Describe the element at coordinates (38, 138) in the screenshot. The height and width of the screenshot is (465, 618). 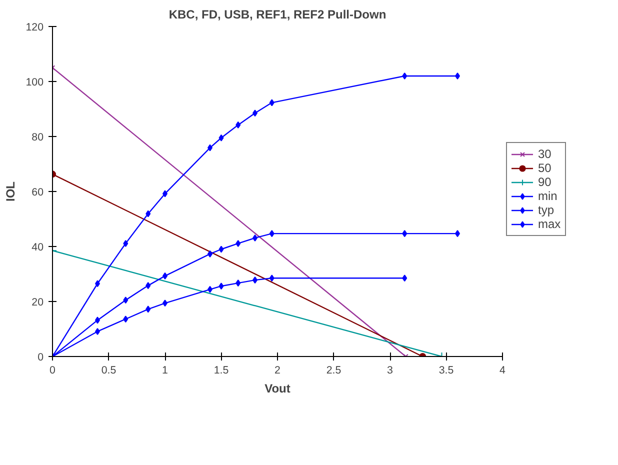
I see `y-tick-label: 80` at that location.